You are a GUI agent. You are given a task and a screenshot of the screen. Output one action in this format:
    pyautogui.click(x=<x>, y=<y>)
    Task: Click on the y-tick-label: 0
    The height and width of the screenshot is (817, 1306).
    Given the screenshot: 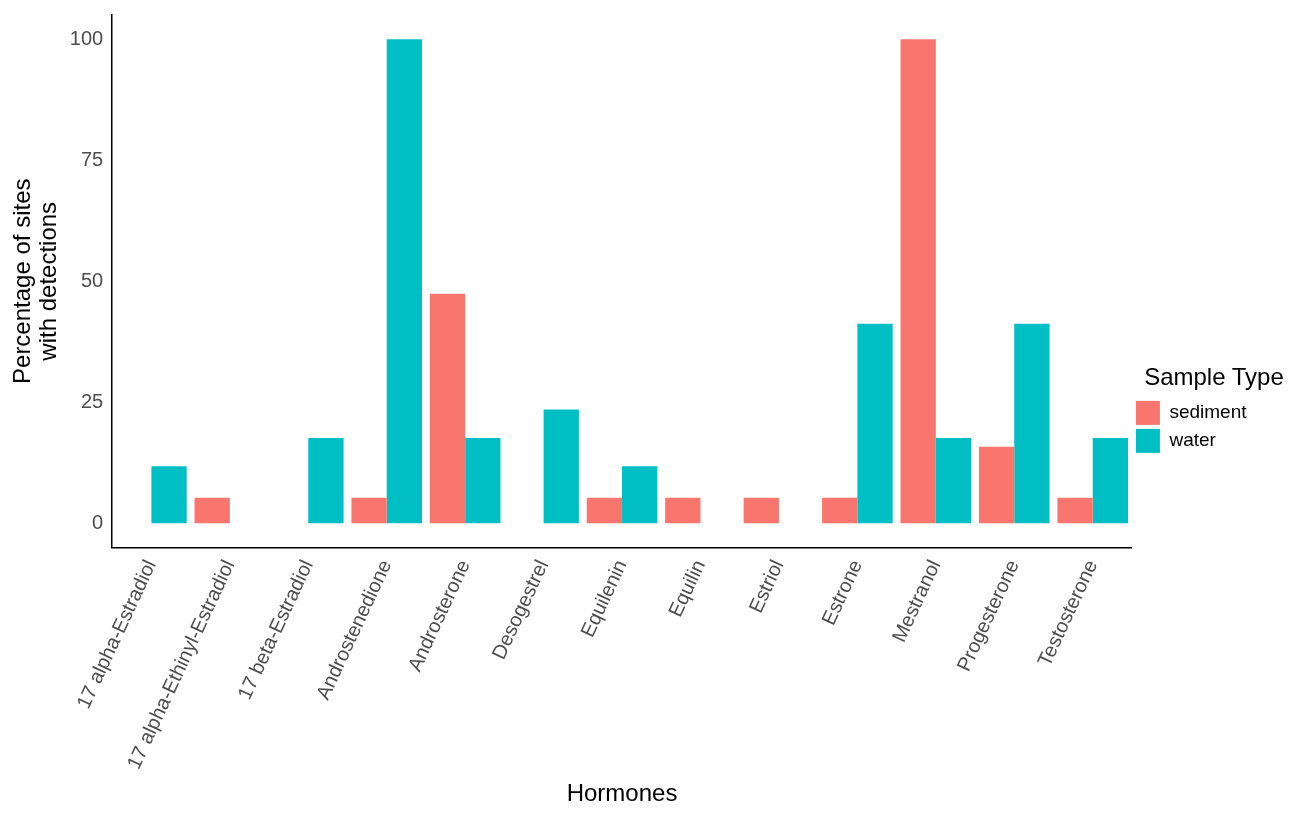 What is the action you would take?
    pyautogui.click(x=98, y=521)
    